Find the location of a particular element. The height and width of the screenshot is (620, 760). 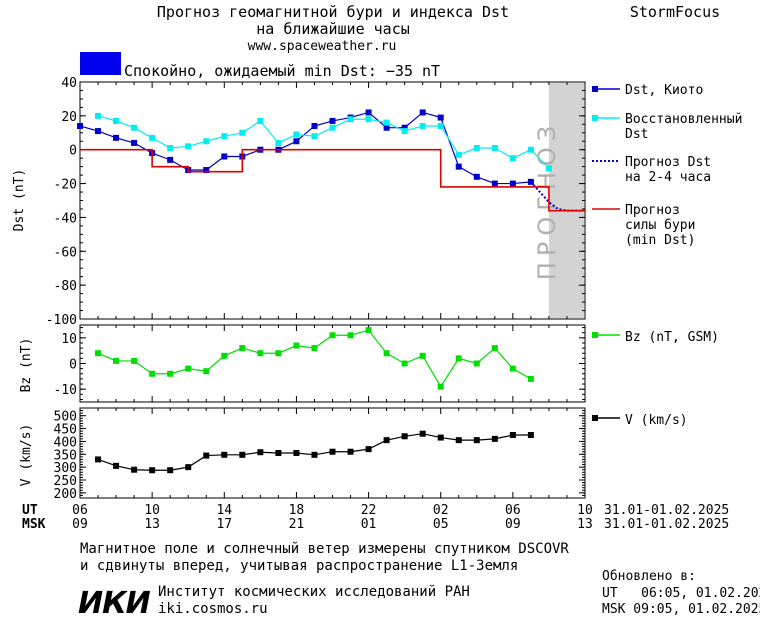

dst-ytick-label: -100 is located at coordinates (61, 320).